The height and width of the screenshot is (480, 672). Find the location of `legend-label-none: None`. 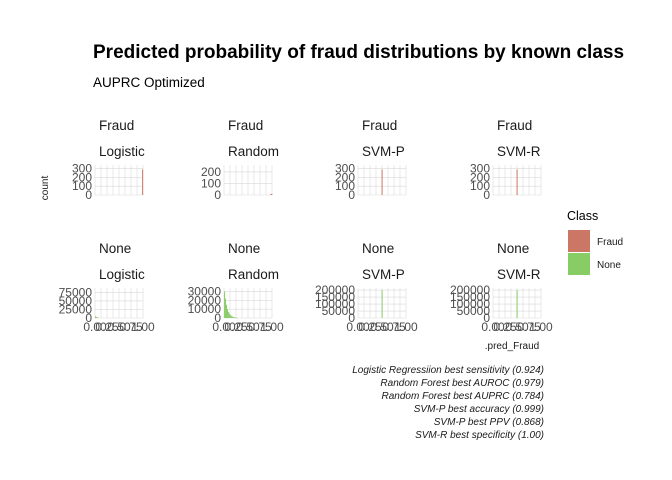

legend-label-none: None is located at coordinates (609, 265).